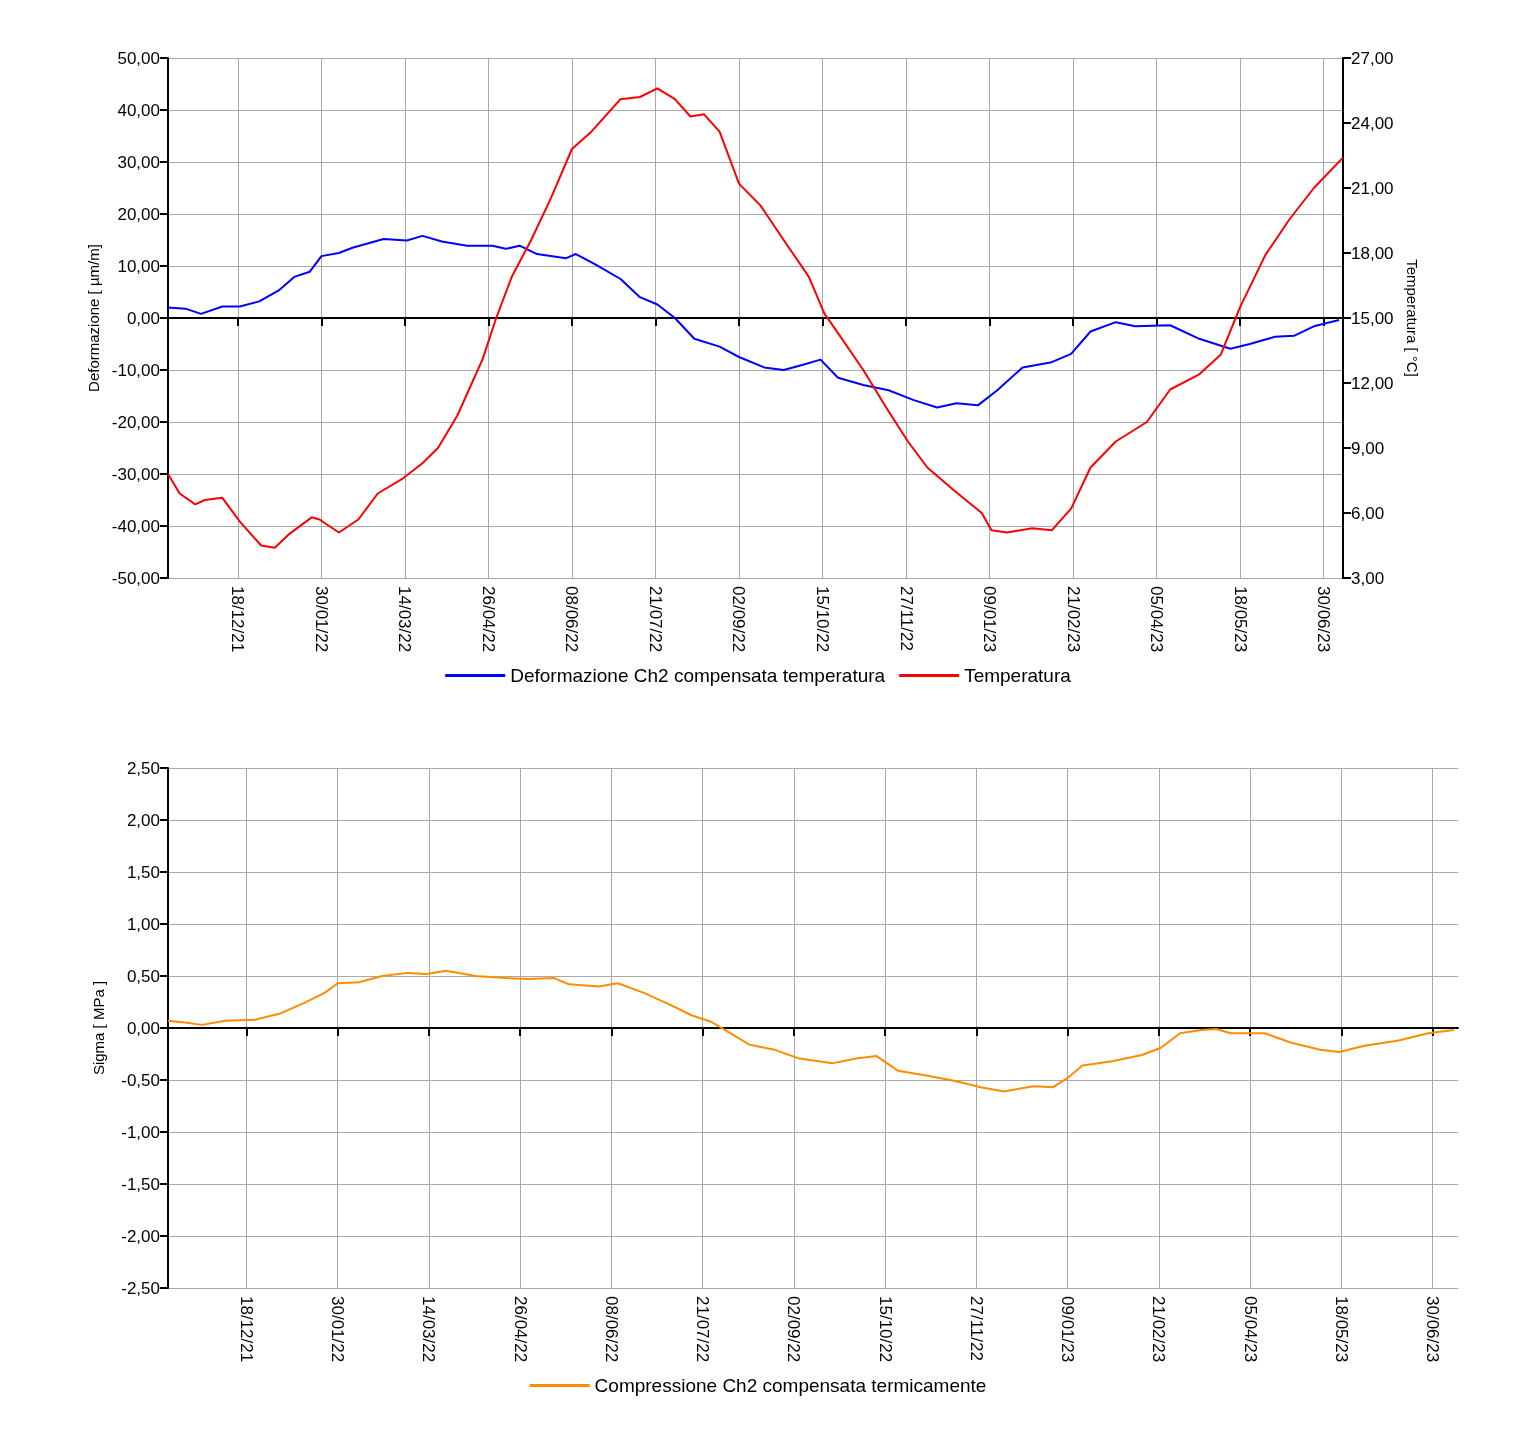 The image size is (1520, 1438). I want to click on y-tick-label: -30,00, so click(135, 474).